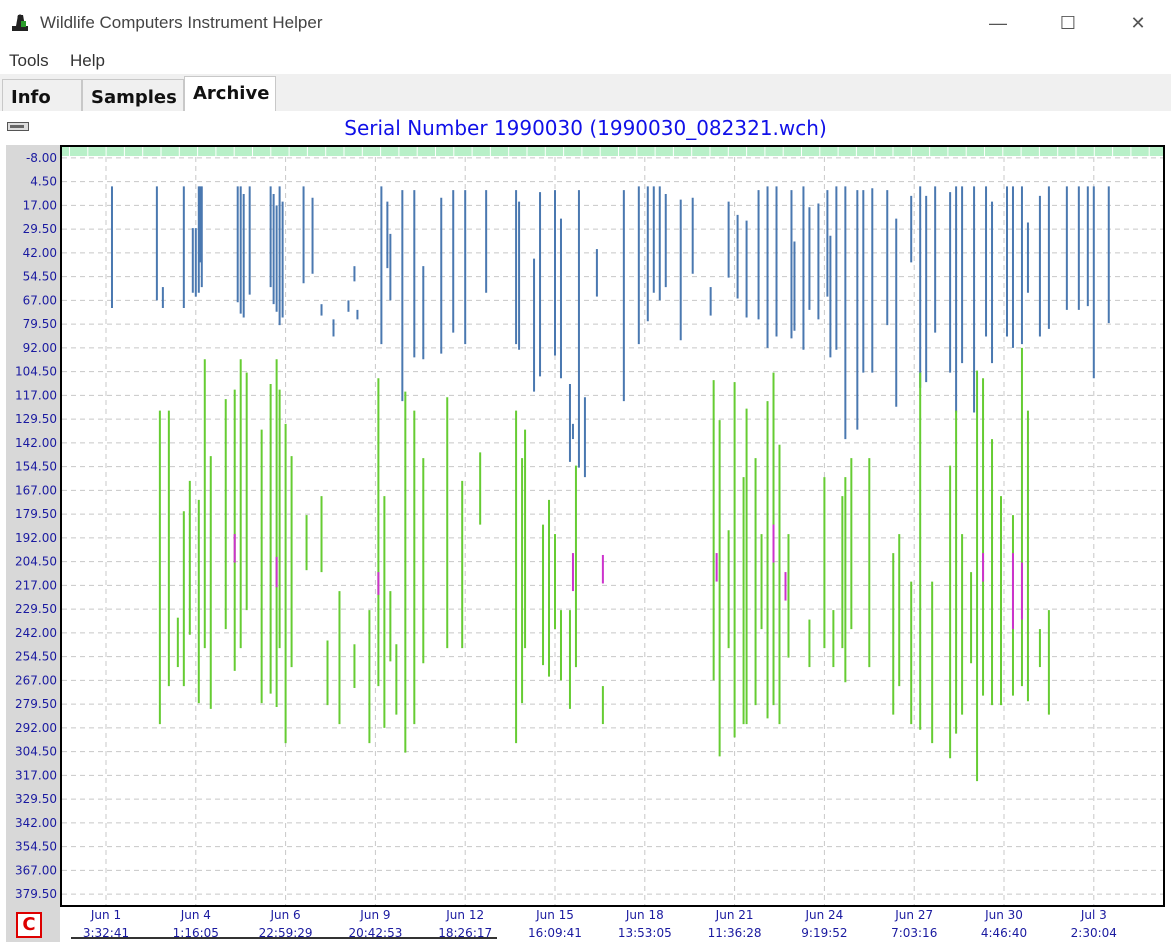  I want to click on y-tick-label: 217.00, so click(36, 585).